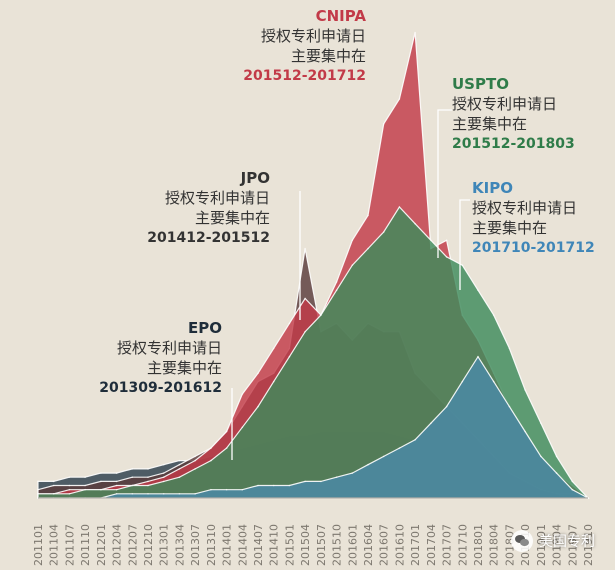  Describe the element at coordinates (368, 545) in the screenshot. I see `x-tick-label: 201604` at that location.